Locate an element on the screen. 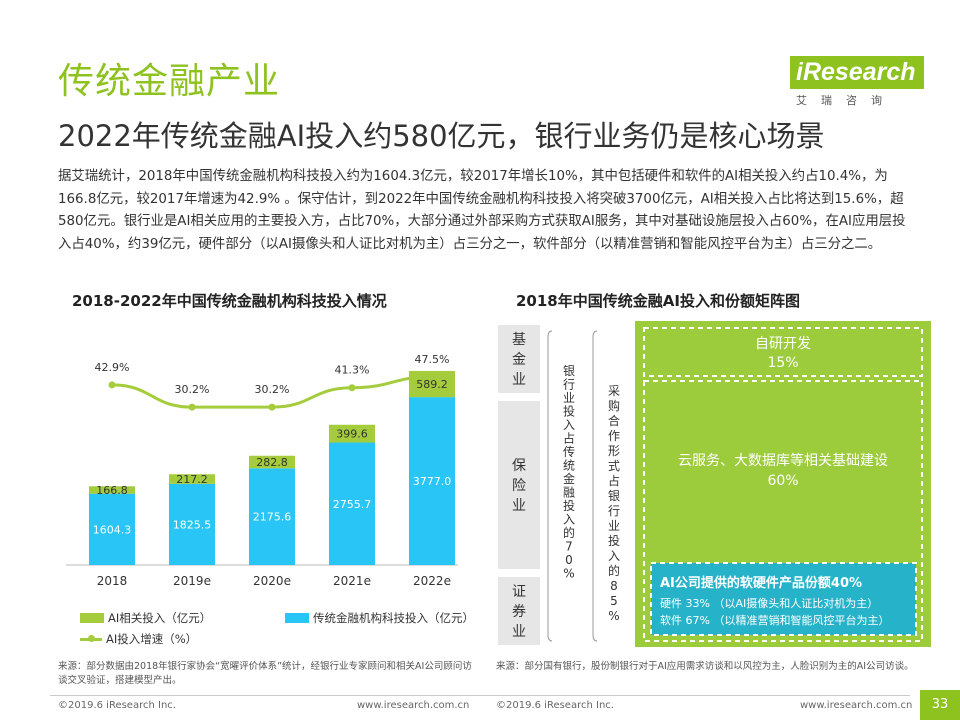  legend-growth: AI投入增速（%） is located at coordinates (138, 639).